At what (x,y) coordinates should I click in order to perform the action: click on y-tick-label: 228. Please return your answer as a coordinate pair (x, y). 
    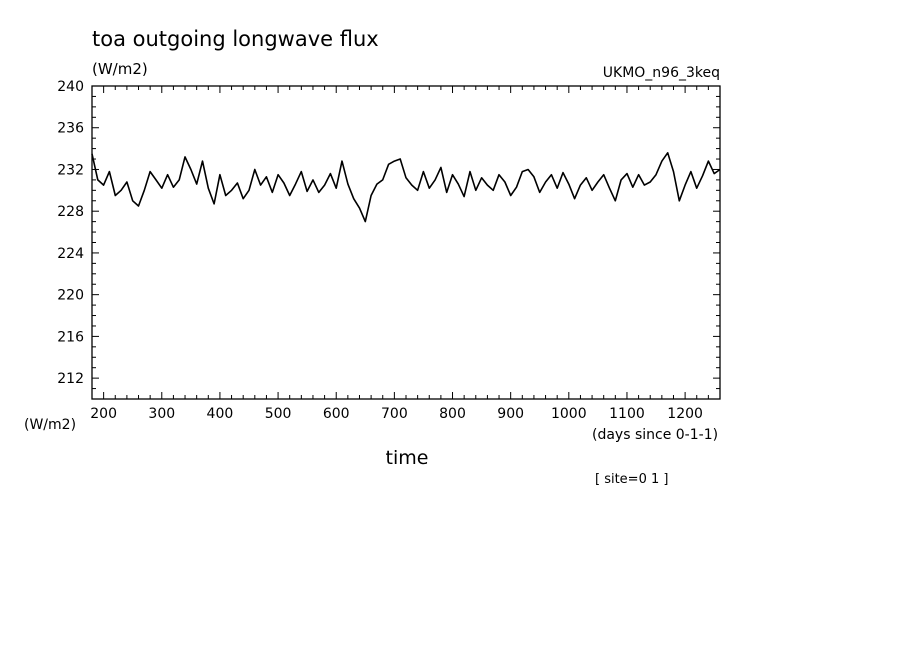
    Looking at the image, I should click on (70, 212).